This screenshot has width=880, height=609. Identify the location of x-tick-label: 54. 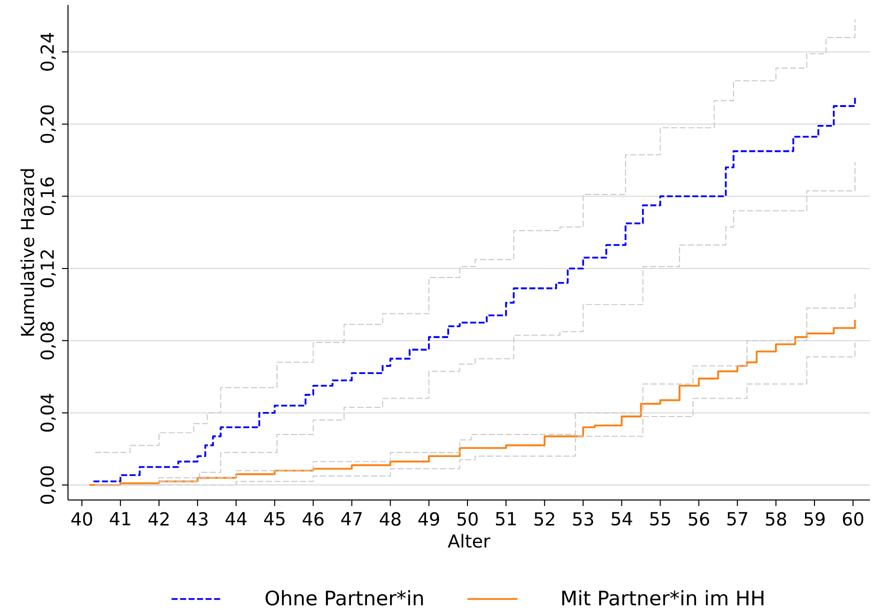
(622, 519).